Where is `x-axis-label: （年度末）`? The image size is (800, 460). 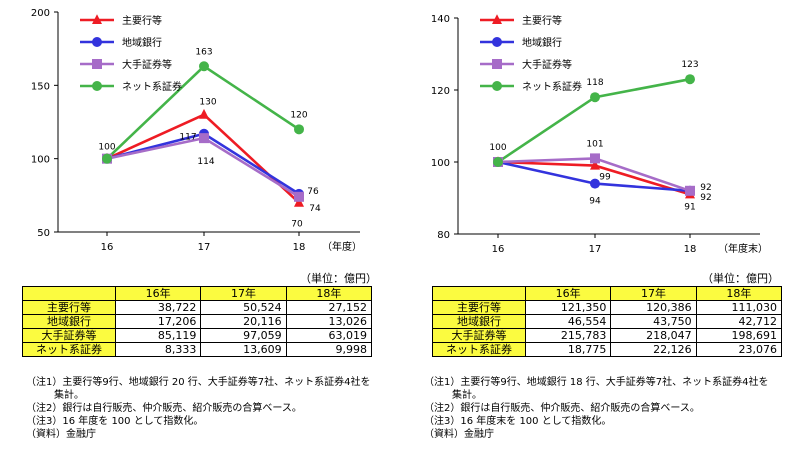
x-axis-label: （年度末） is located at coordinates (743, 248).